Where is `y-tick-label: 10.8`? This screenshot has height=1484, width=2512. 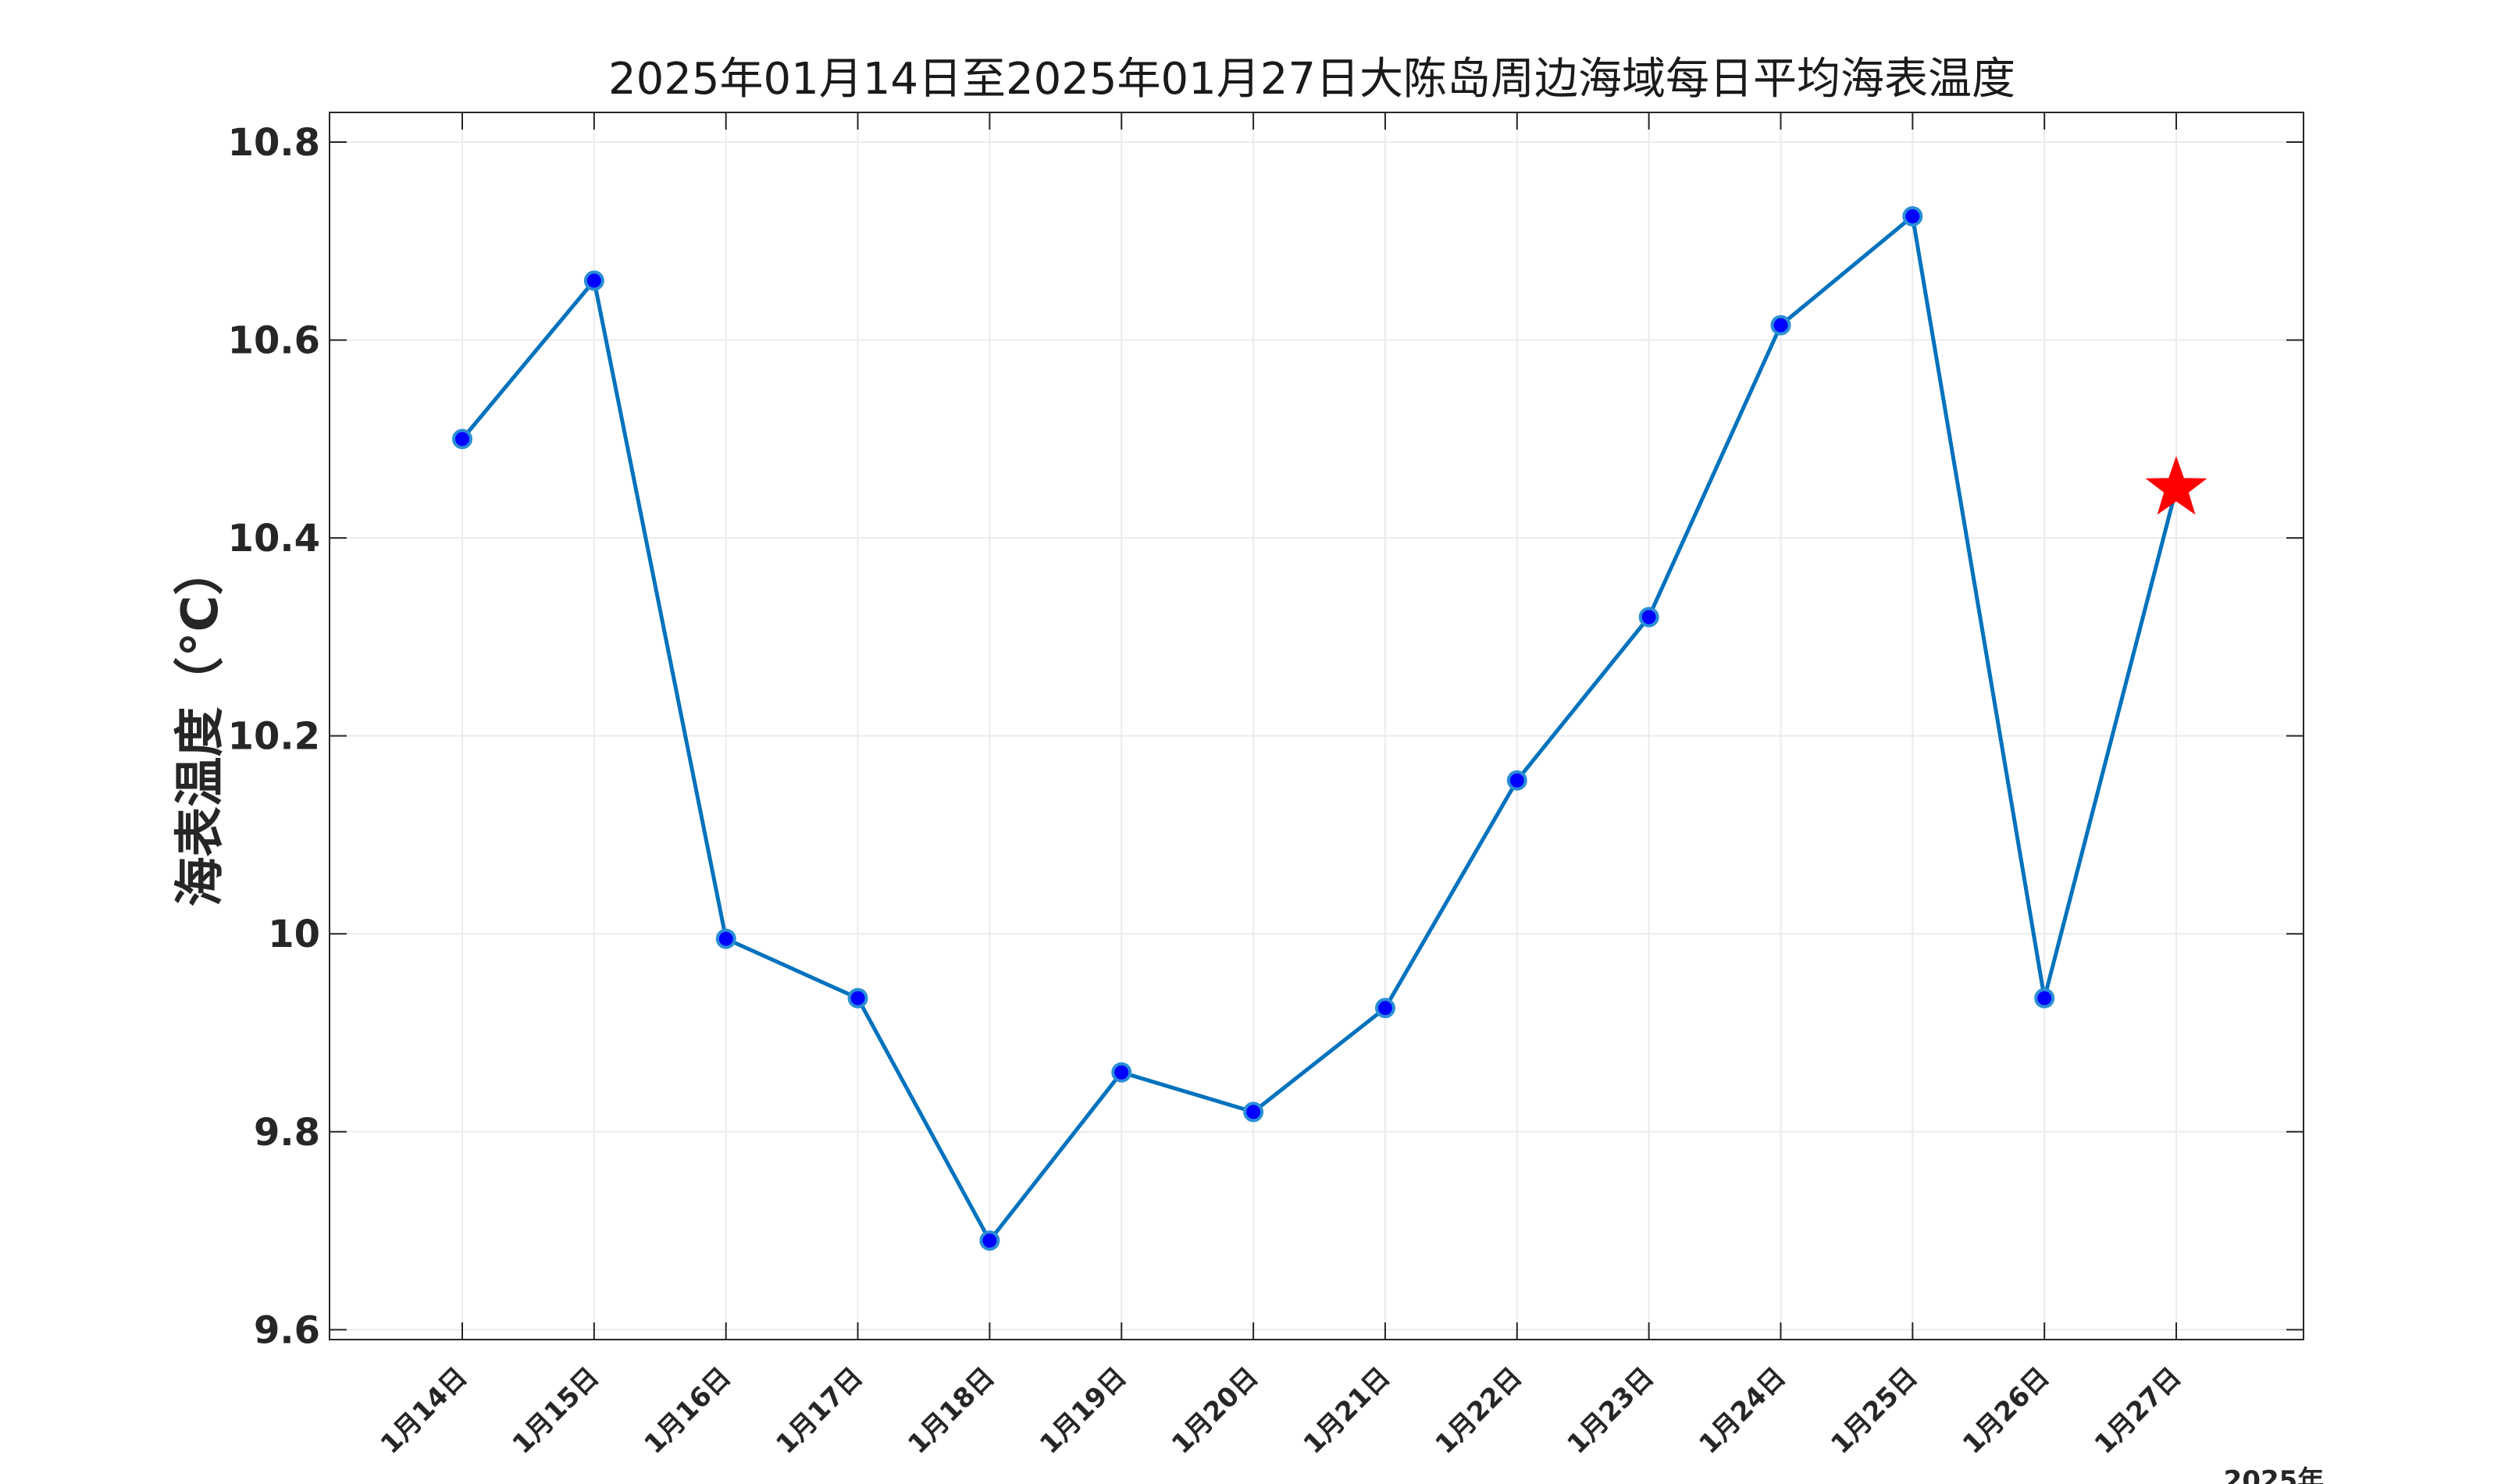 y-tick-label: 10.8 is located at coordinates (274, 143).